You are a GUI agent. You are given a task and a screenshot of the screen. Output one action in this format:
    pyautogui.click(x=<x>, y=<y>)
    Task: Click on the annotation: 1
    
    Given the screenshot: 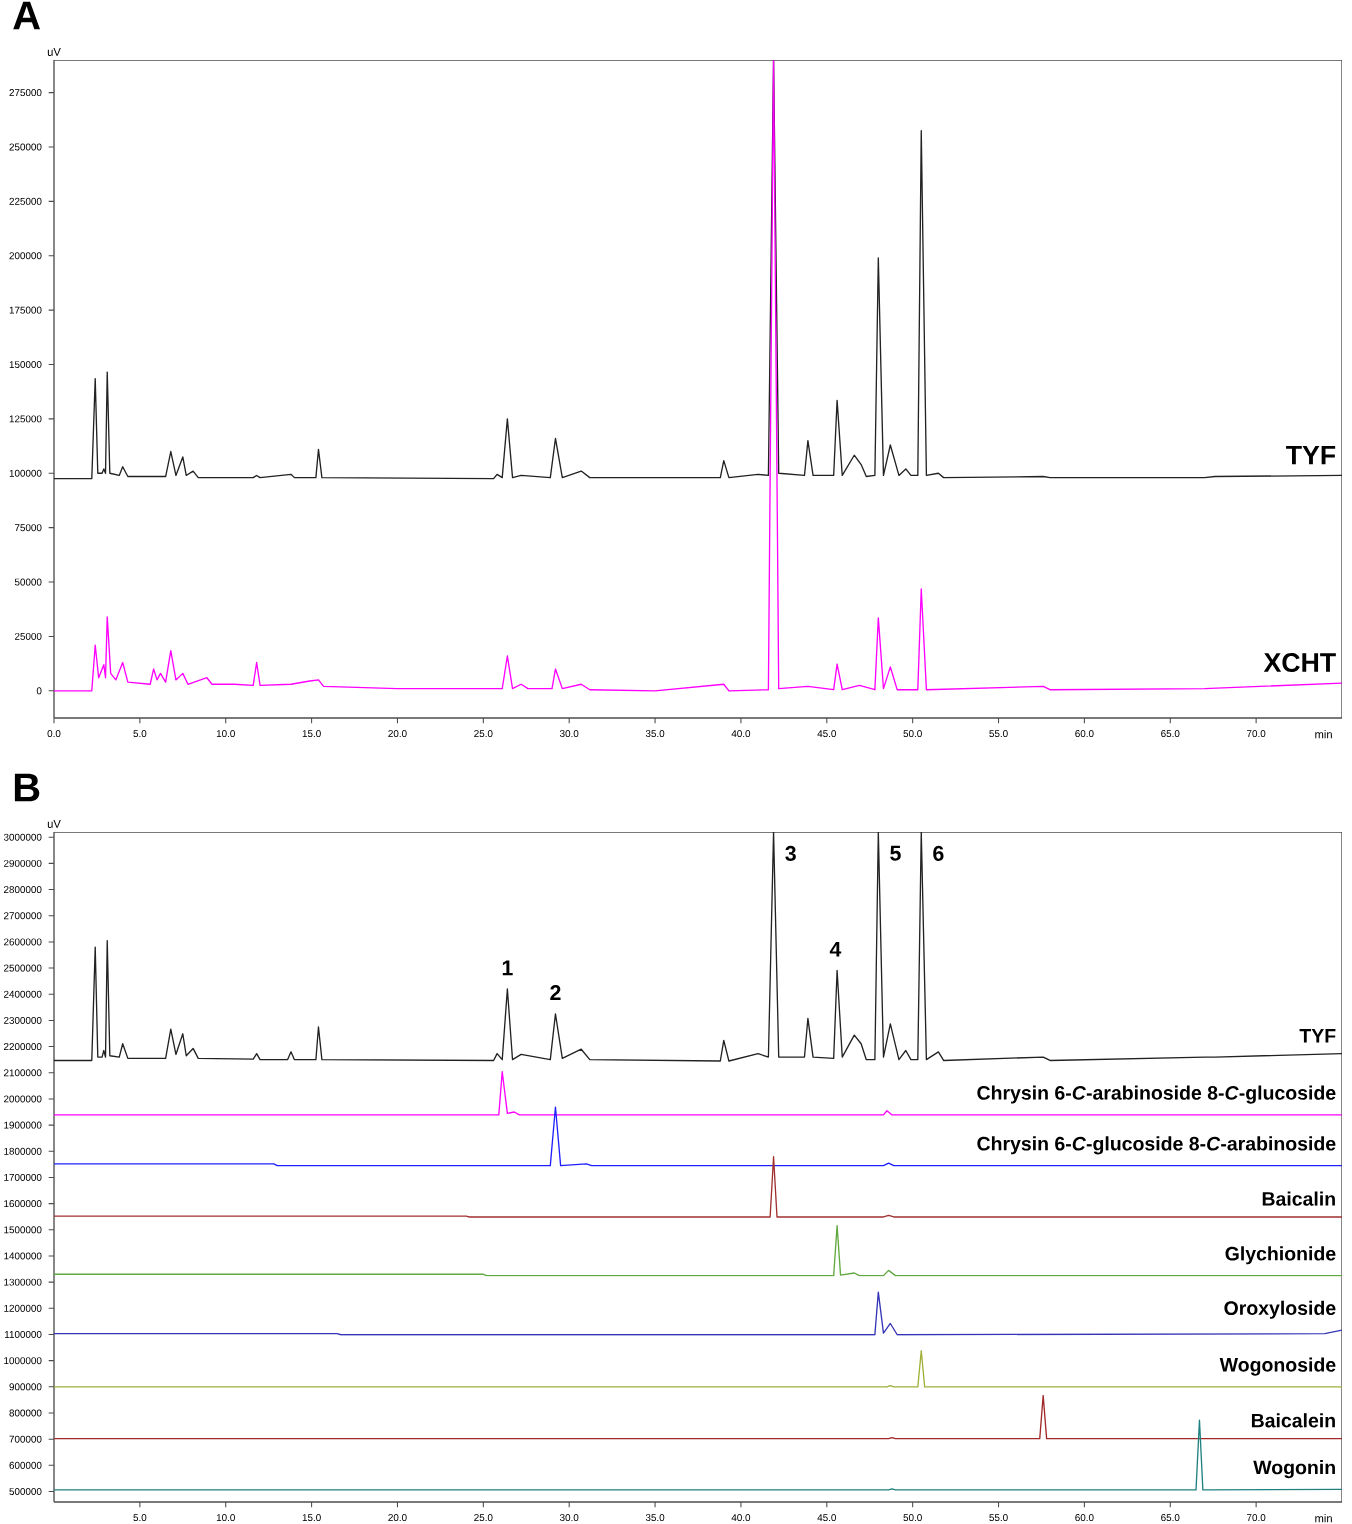 What is the action you would take?
    pyautogui.click(x=507, y=968)
    